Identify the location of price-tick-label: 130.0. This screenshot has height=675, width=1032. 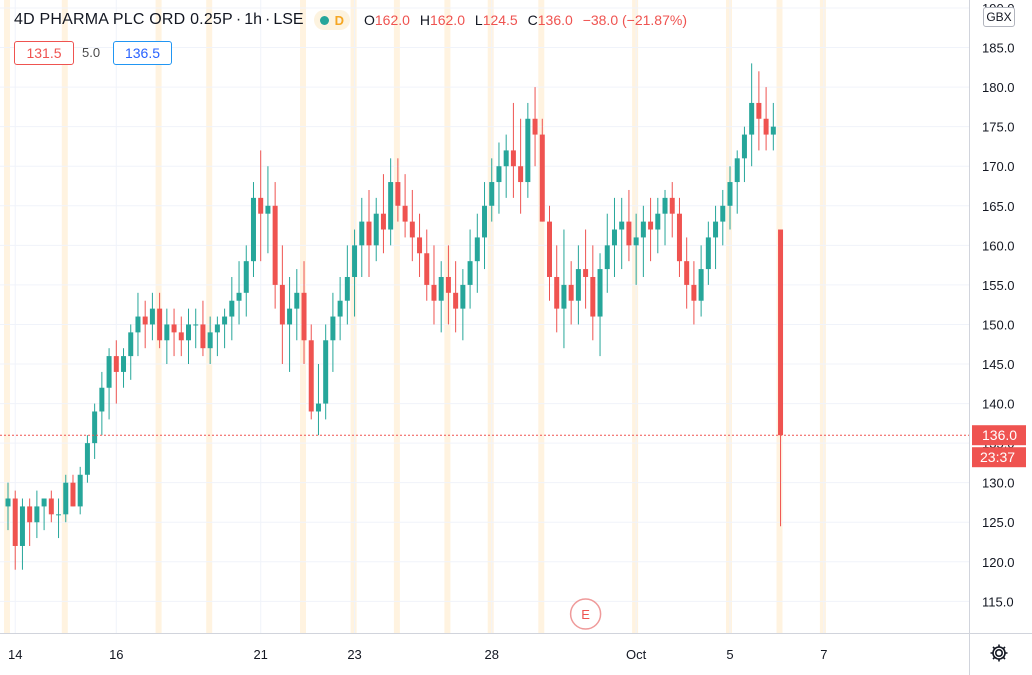
(998, 483).